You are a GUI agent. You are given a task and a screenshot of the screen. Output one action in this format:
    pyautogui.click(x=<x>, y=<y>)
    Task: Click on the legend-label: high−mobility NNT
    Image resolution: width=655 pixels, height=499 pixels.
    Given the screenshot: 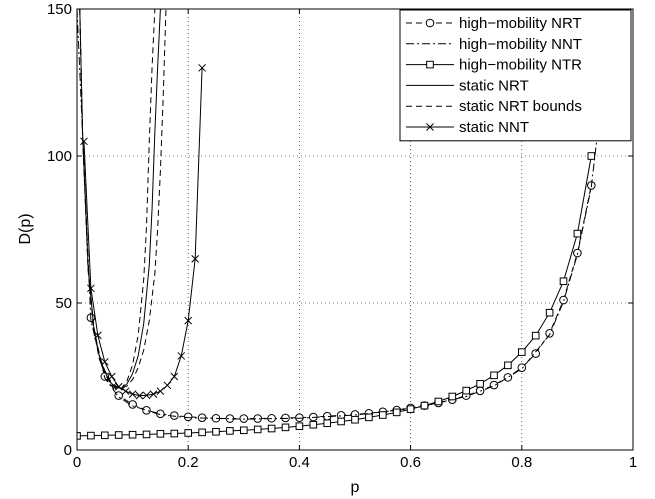 What is the action you would take?
    pyautogui.click(x=520, y=44)
    